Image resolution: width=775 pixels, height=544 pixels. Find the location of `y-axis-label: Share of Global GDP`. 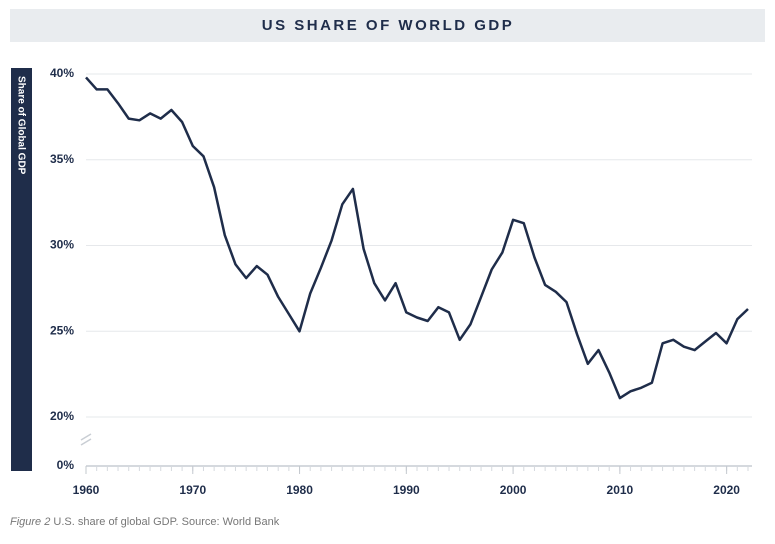

y-axis-label: Share of Global GDP is located at coordinates (20, 125).